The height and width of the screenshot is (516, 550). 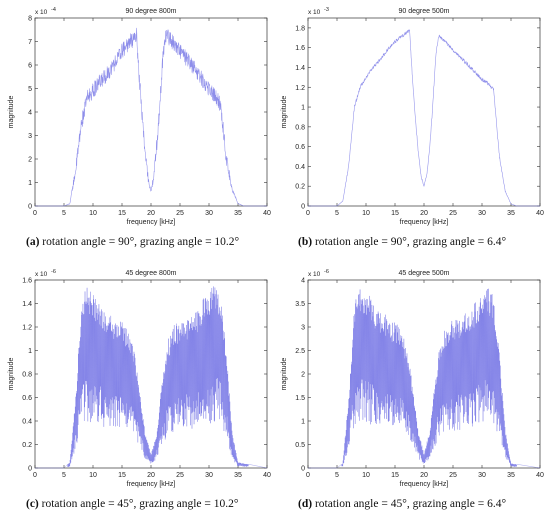 What do you see at coordinates (30, 42) in the screenshot?
I see `y-tick-label: 7` at bounding box center [30, 42].